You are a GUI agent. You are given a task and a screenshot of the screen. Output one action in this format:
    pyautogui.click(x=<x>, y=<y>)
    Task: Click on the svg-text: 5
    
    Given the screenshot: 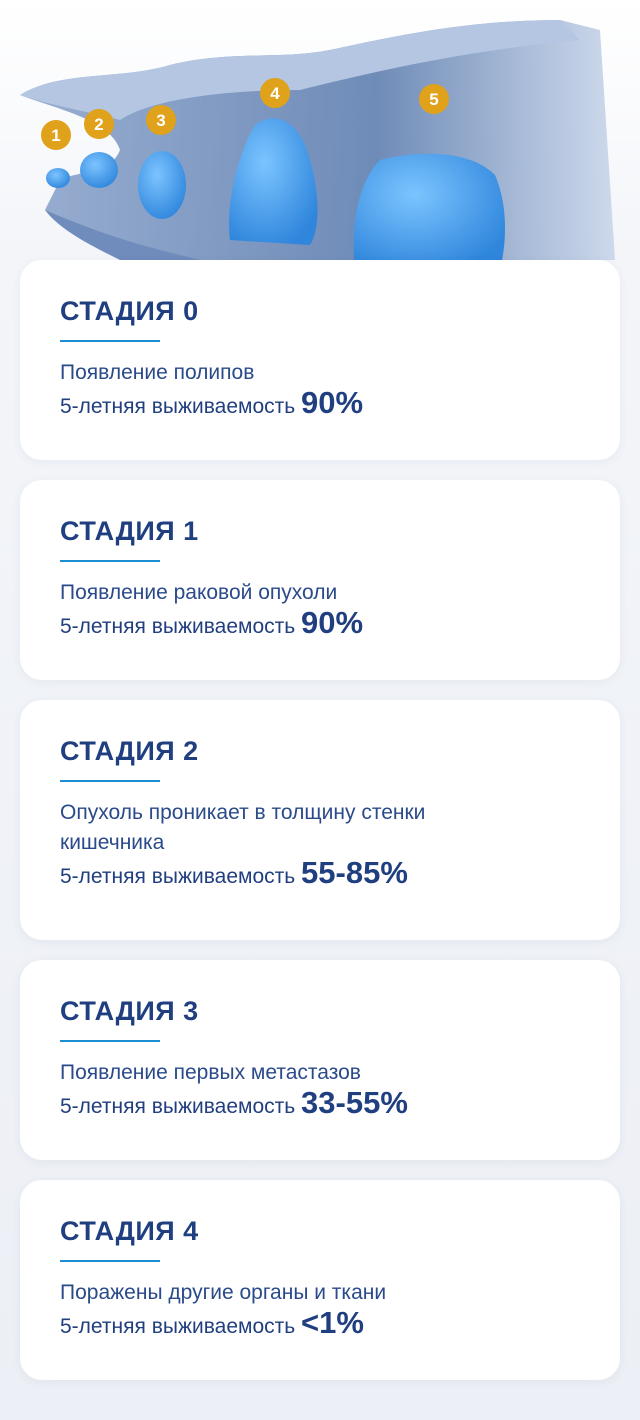 What is the action you would take?
    pyautogui.click(x=433, y=99)
    